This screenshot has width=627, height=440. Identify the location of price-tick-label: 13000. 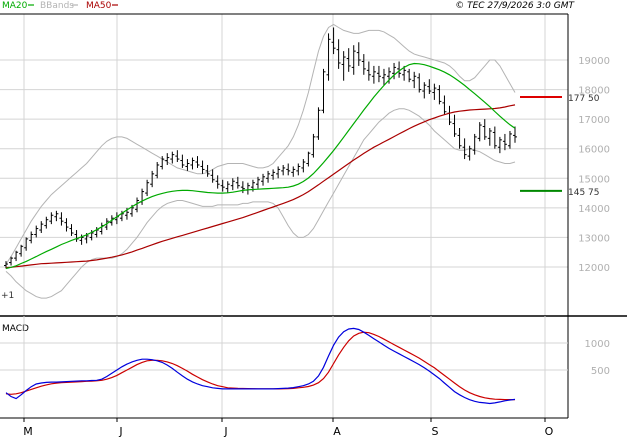
(594, 238).